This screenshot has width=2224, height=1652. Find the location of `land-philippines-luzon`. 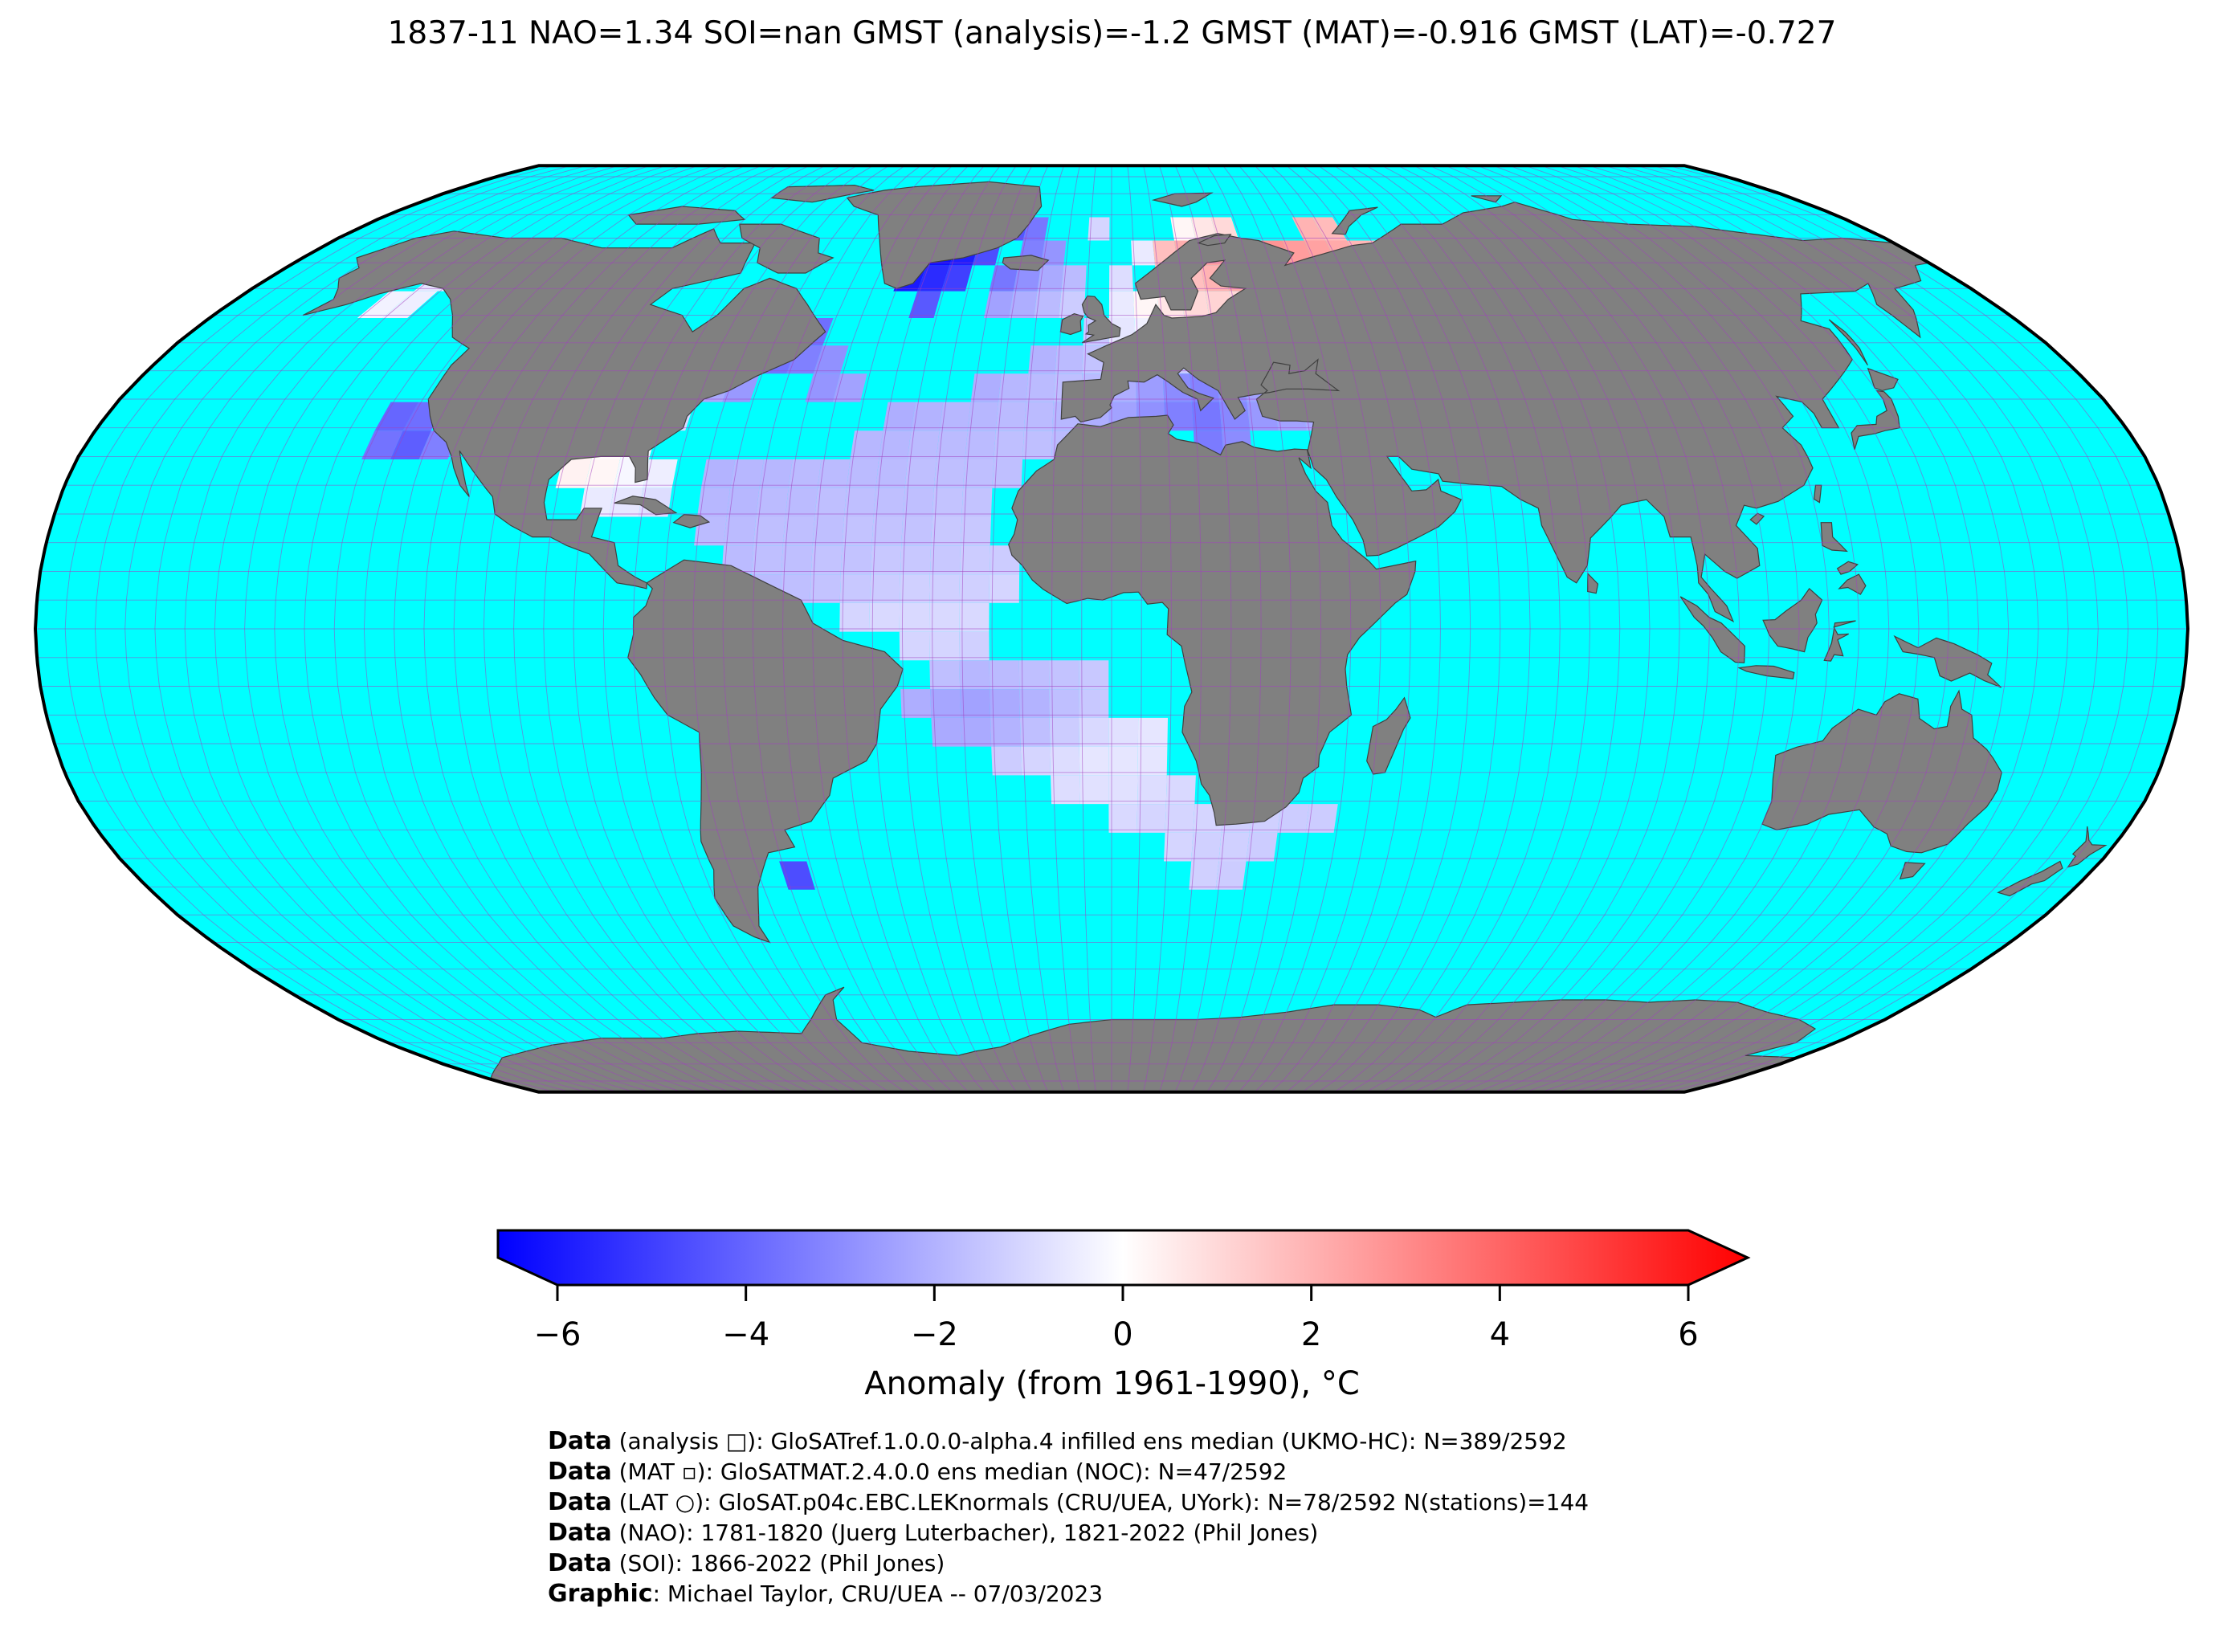

land-philippines-luzon is located at coordinates (1834, 537).